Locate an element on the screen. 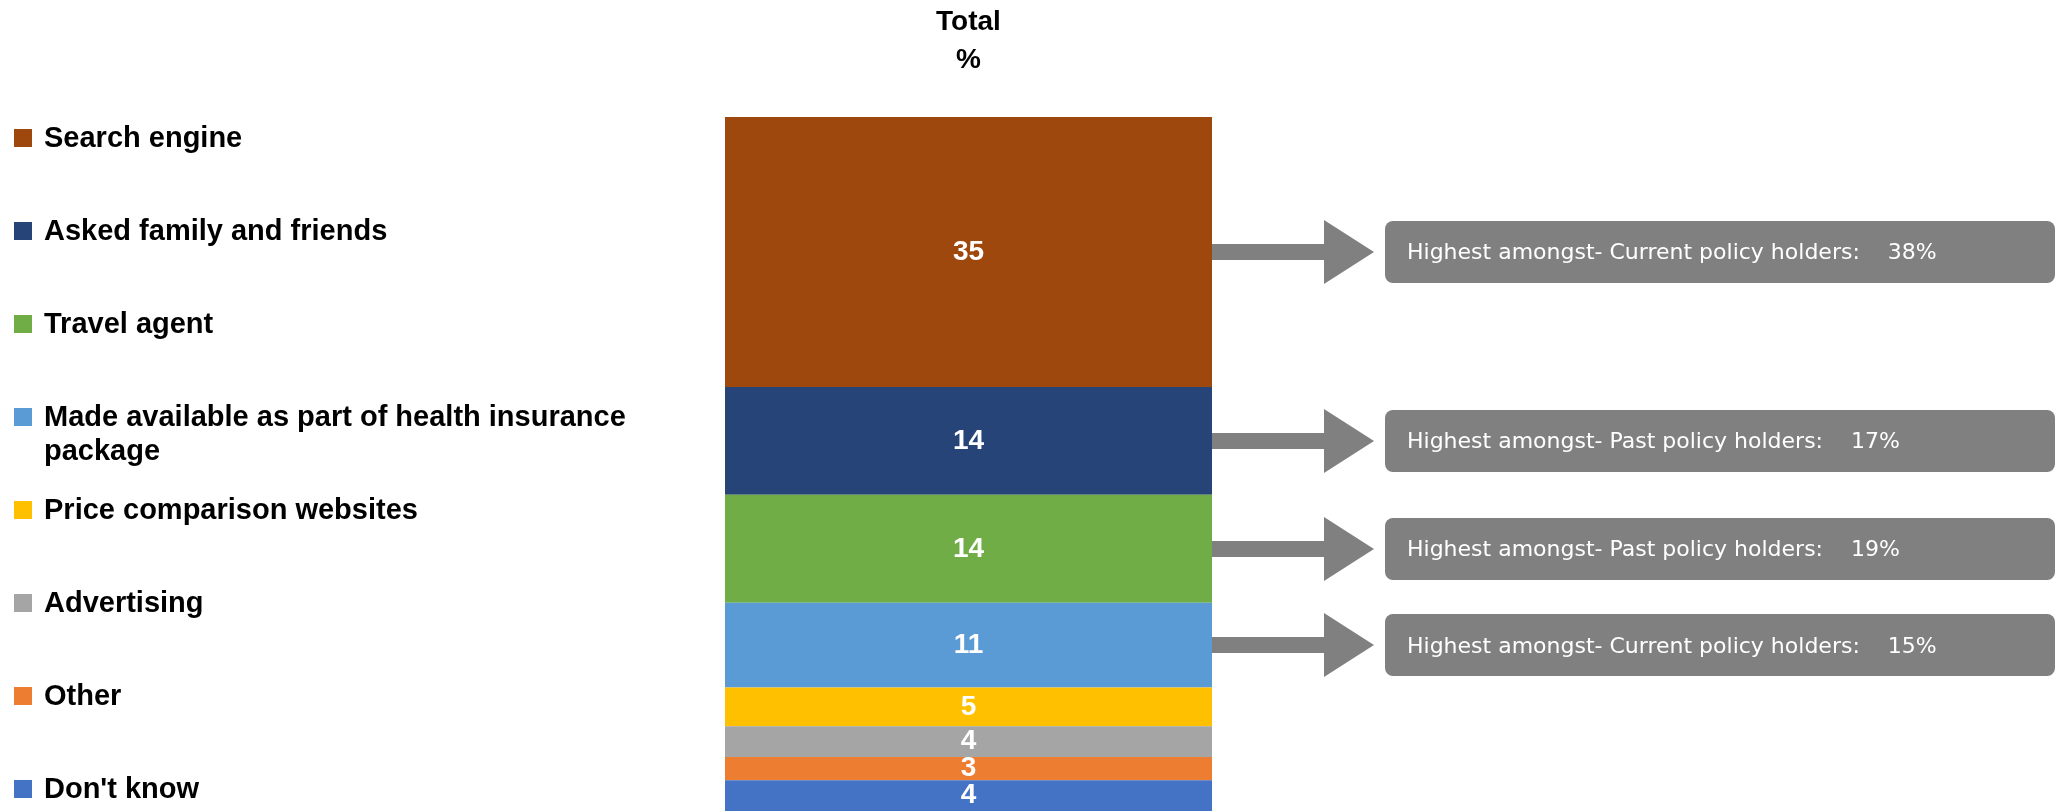 The width and height of the screenshot is (2067, 811). legend-label: Advertising is located at coordinates (124, 602).